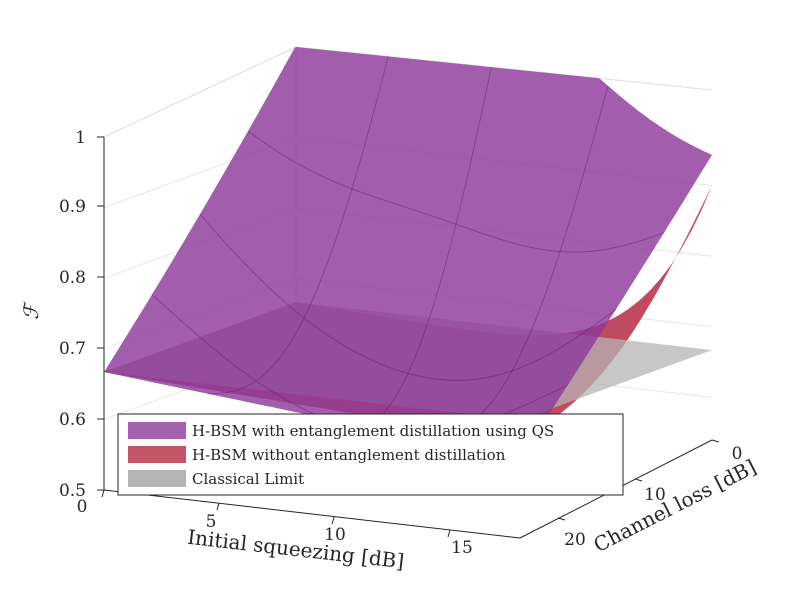 This screenshot has height=596, width=789. What do you see at coordinates (72, 349) in the screenshot?
I see `z-tick-label: 0.7` at bounding box center [72, 349].